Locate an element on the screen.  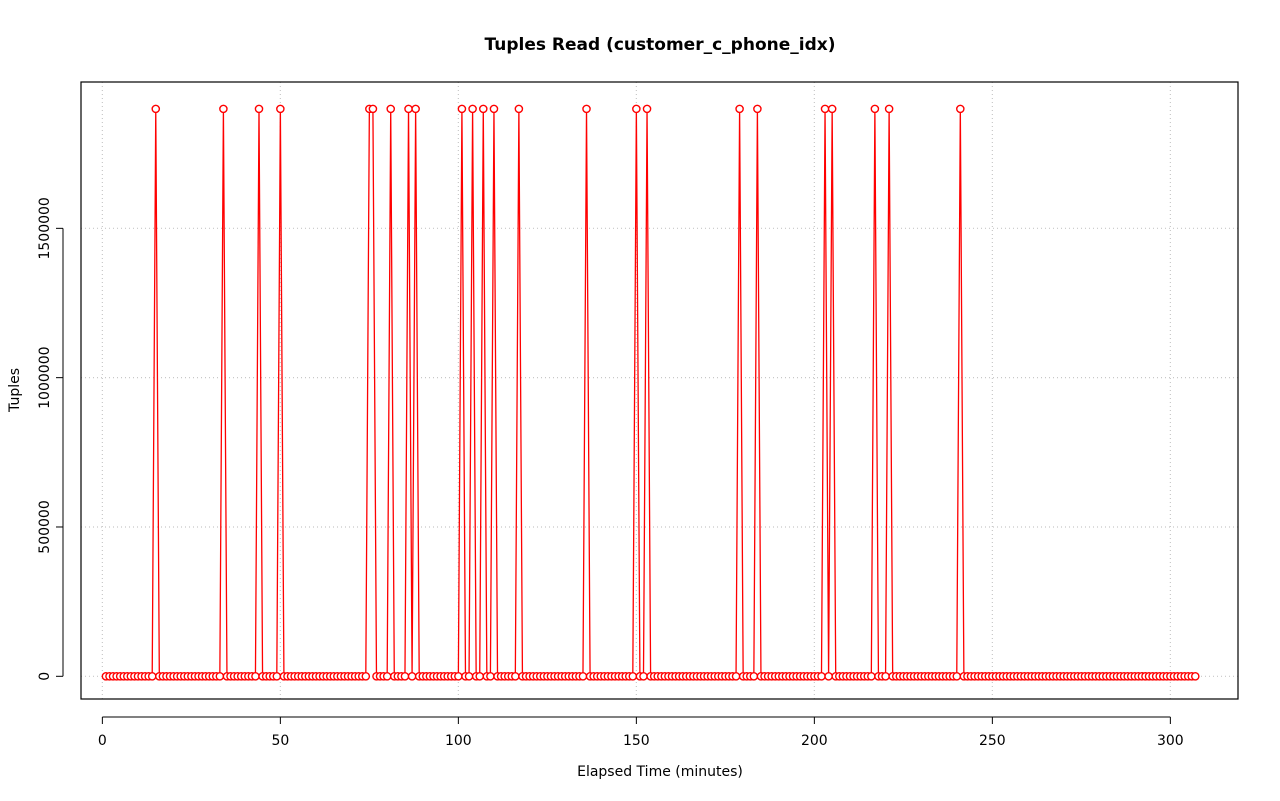
x-tick-label: 150 is located at coordinates (636, 741).